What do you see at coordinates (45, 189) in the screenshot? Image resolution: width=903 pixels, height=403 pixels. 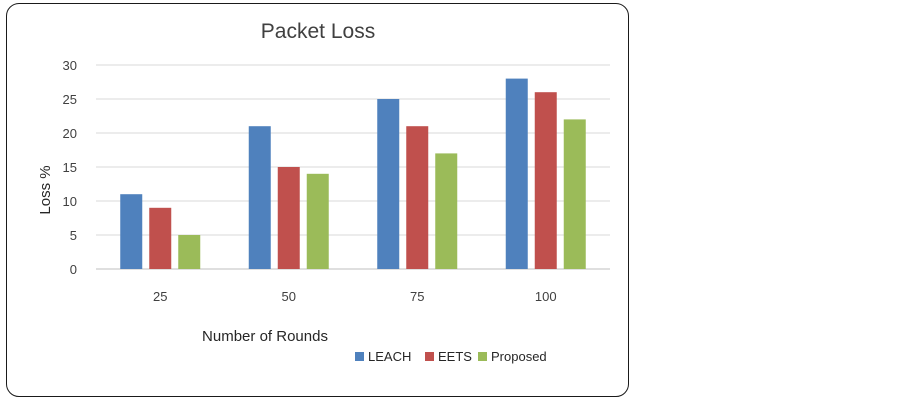 I see `y-axis-title: Loss %` at bounding box center [45, 189].